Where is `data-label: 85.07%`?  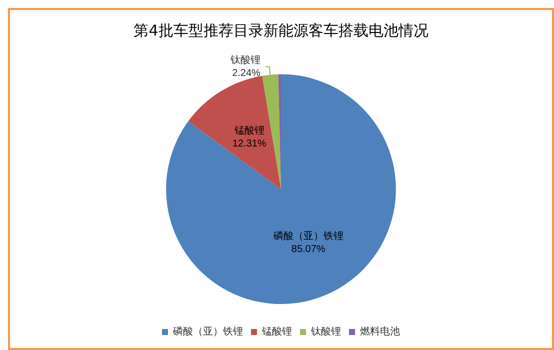 data-label: 85.07% is located at coordinates (308, 250).